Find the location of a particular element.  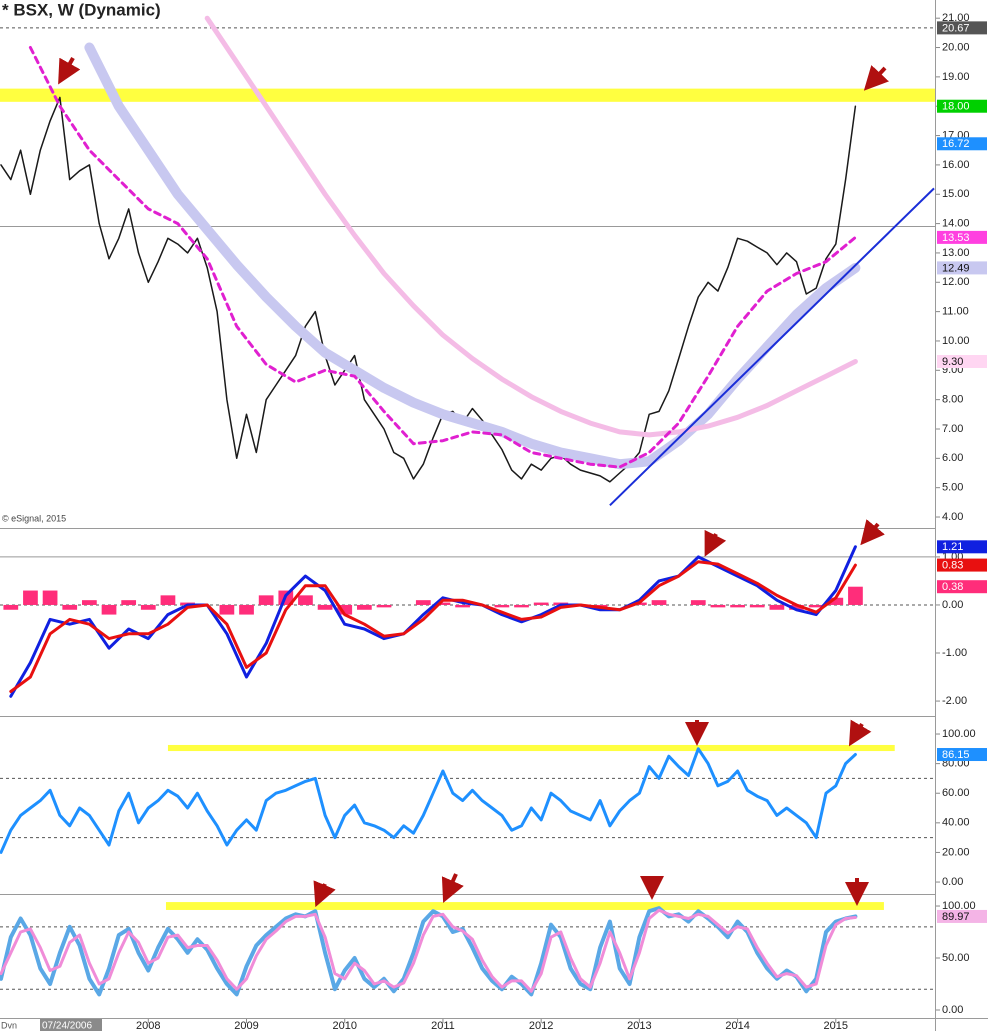

y-tick-label: 15.00 is located at coordinates (956, 194).